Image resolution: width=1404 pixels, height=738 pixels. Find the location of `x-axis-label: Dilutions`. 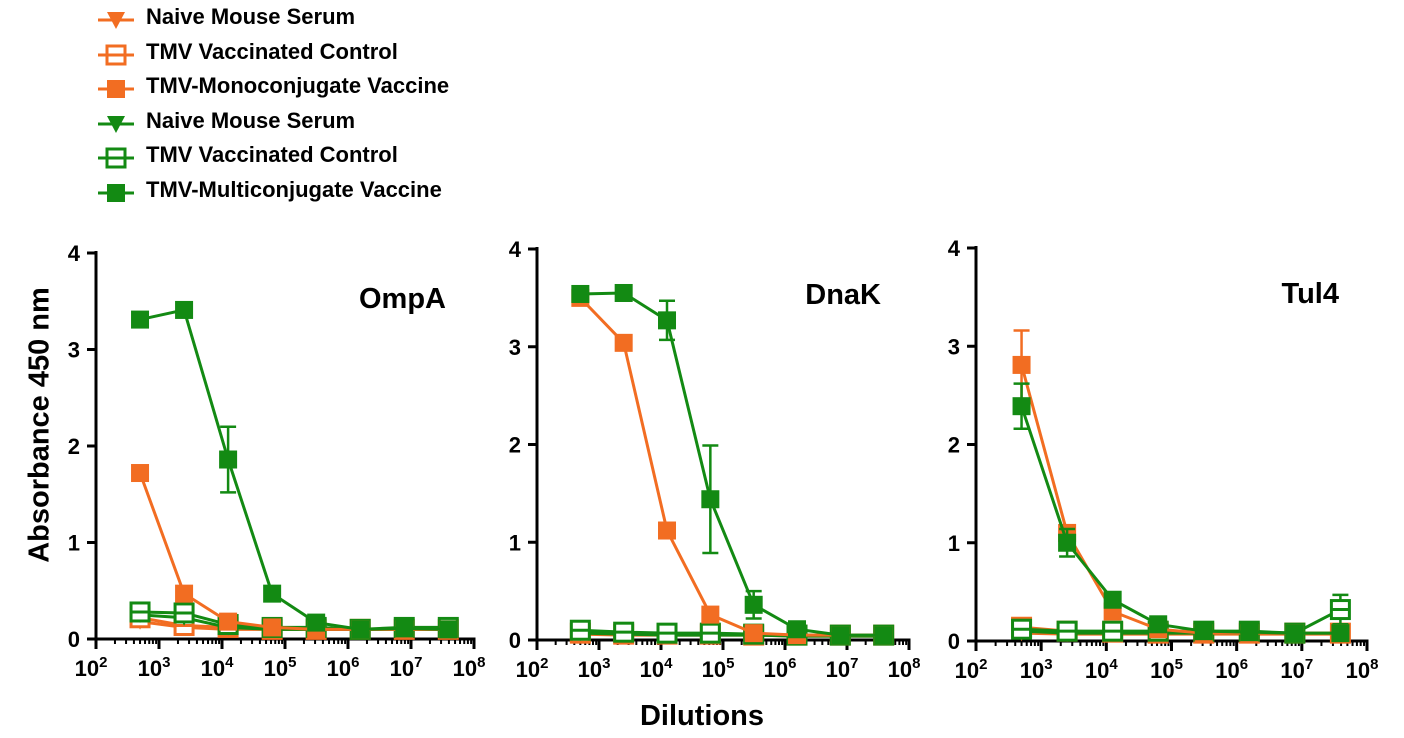

x-axis-label: Dilutions is located at coordinates (702, 716).